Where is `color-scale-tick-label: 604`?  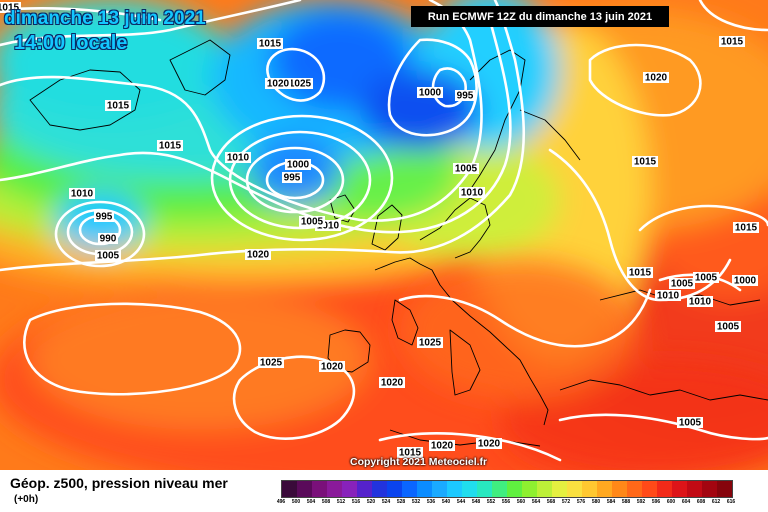
color-scale-tick-label: 604 is located at coordinates (686, 502).